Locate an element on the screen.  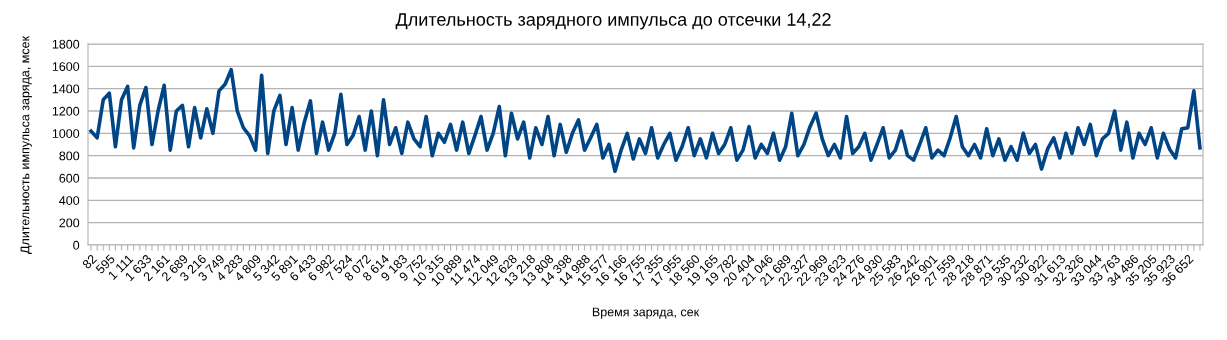
y-tick-label: 0 is located at coordinates (76, 245).